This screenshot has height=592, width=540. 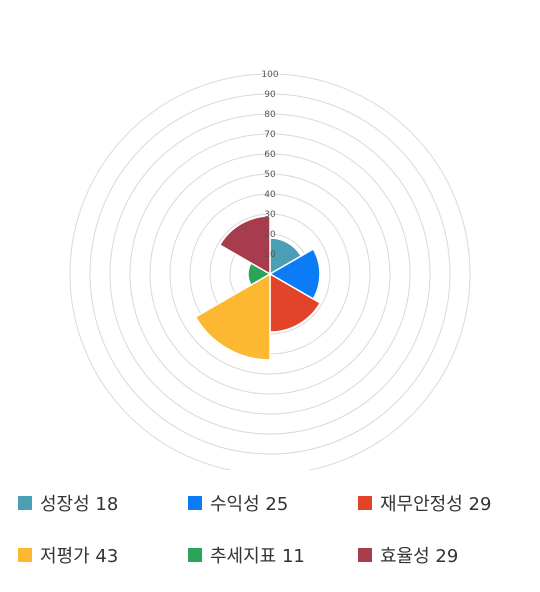 I want to click on legend-row: 성장성 18 수익성 25 재무안정성 29, so click(x=273, y=503).